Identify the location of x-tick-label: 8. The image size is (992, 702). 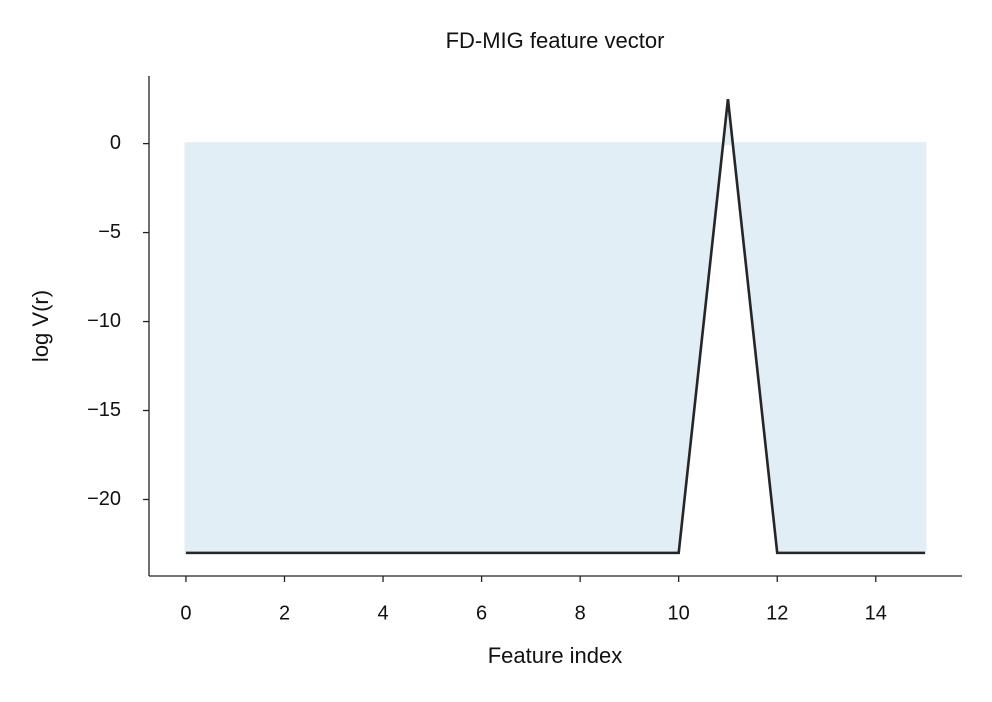
(580, 613).